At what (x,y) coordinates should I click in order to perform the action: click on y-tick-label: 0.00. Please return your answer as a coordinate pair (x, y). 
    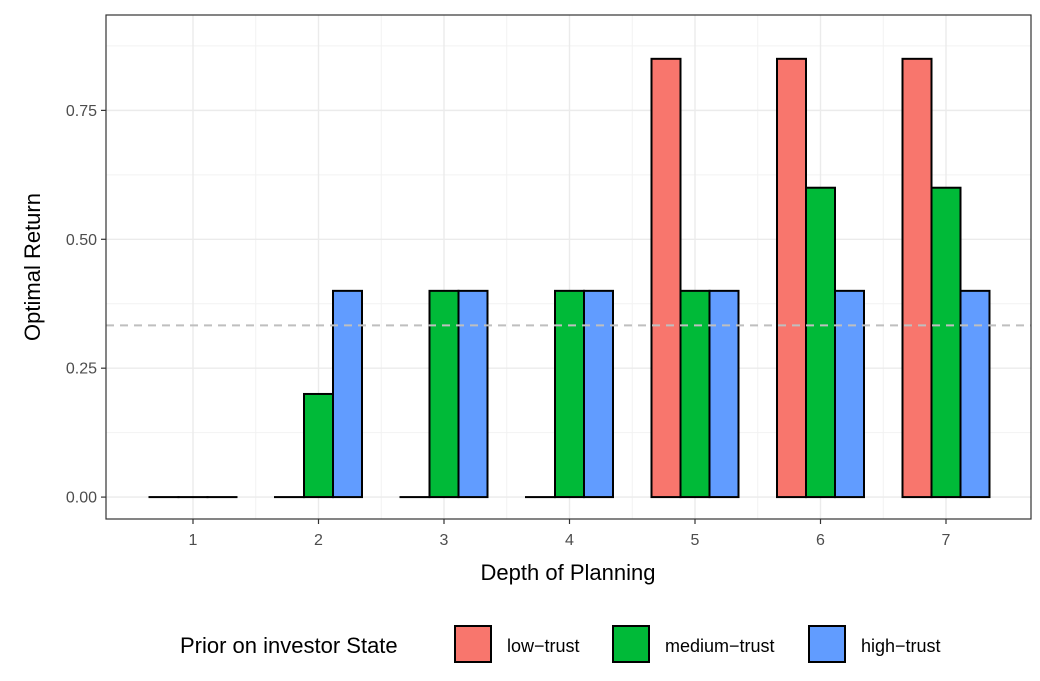
    Looking at the image, I should click on (81, 498).